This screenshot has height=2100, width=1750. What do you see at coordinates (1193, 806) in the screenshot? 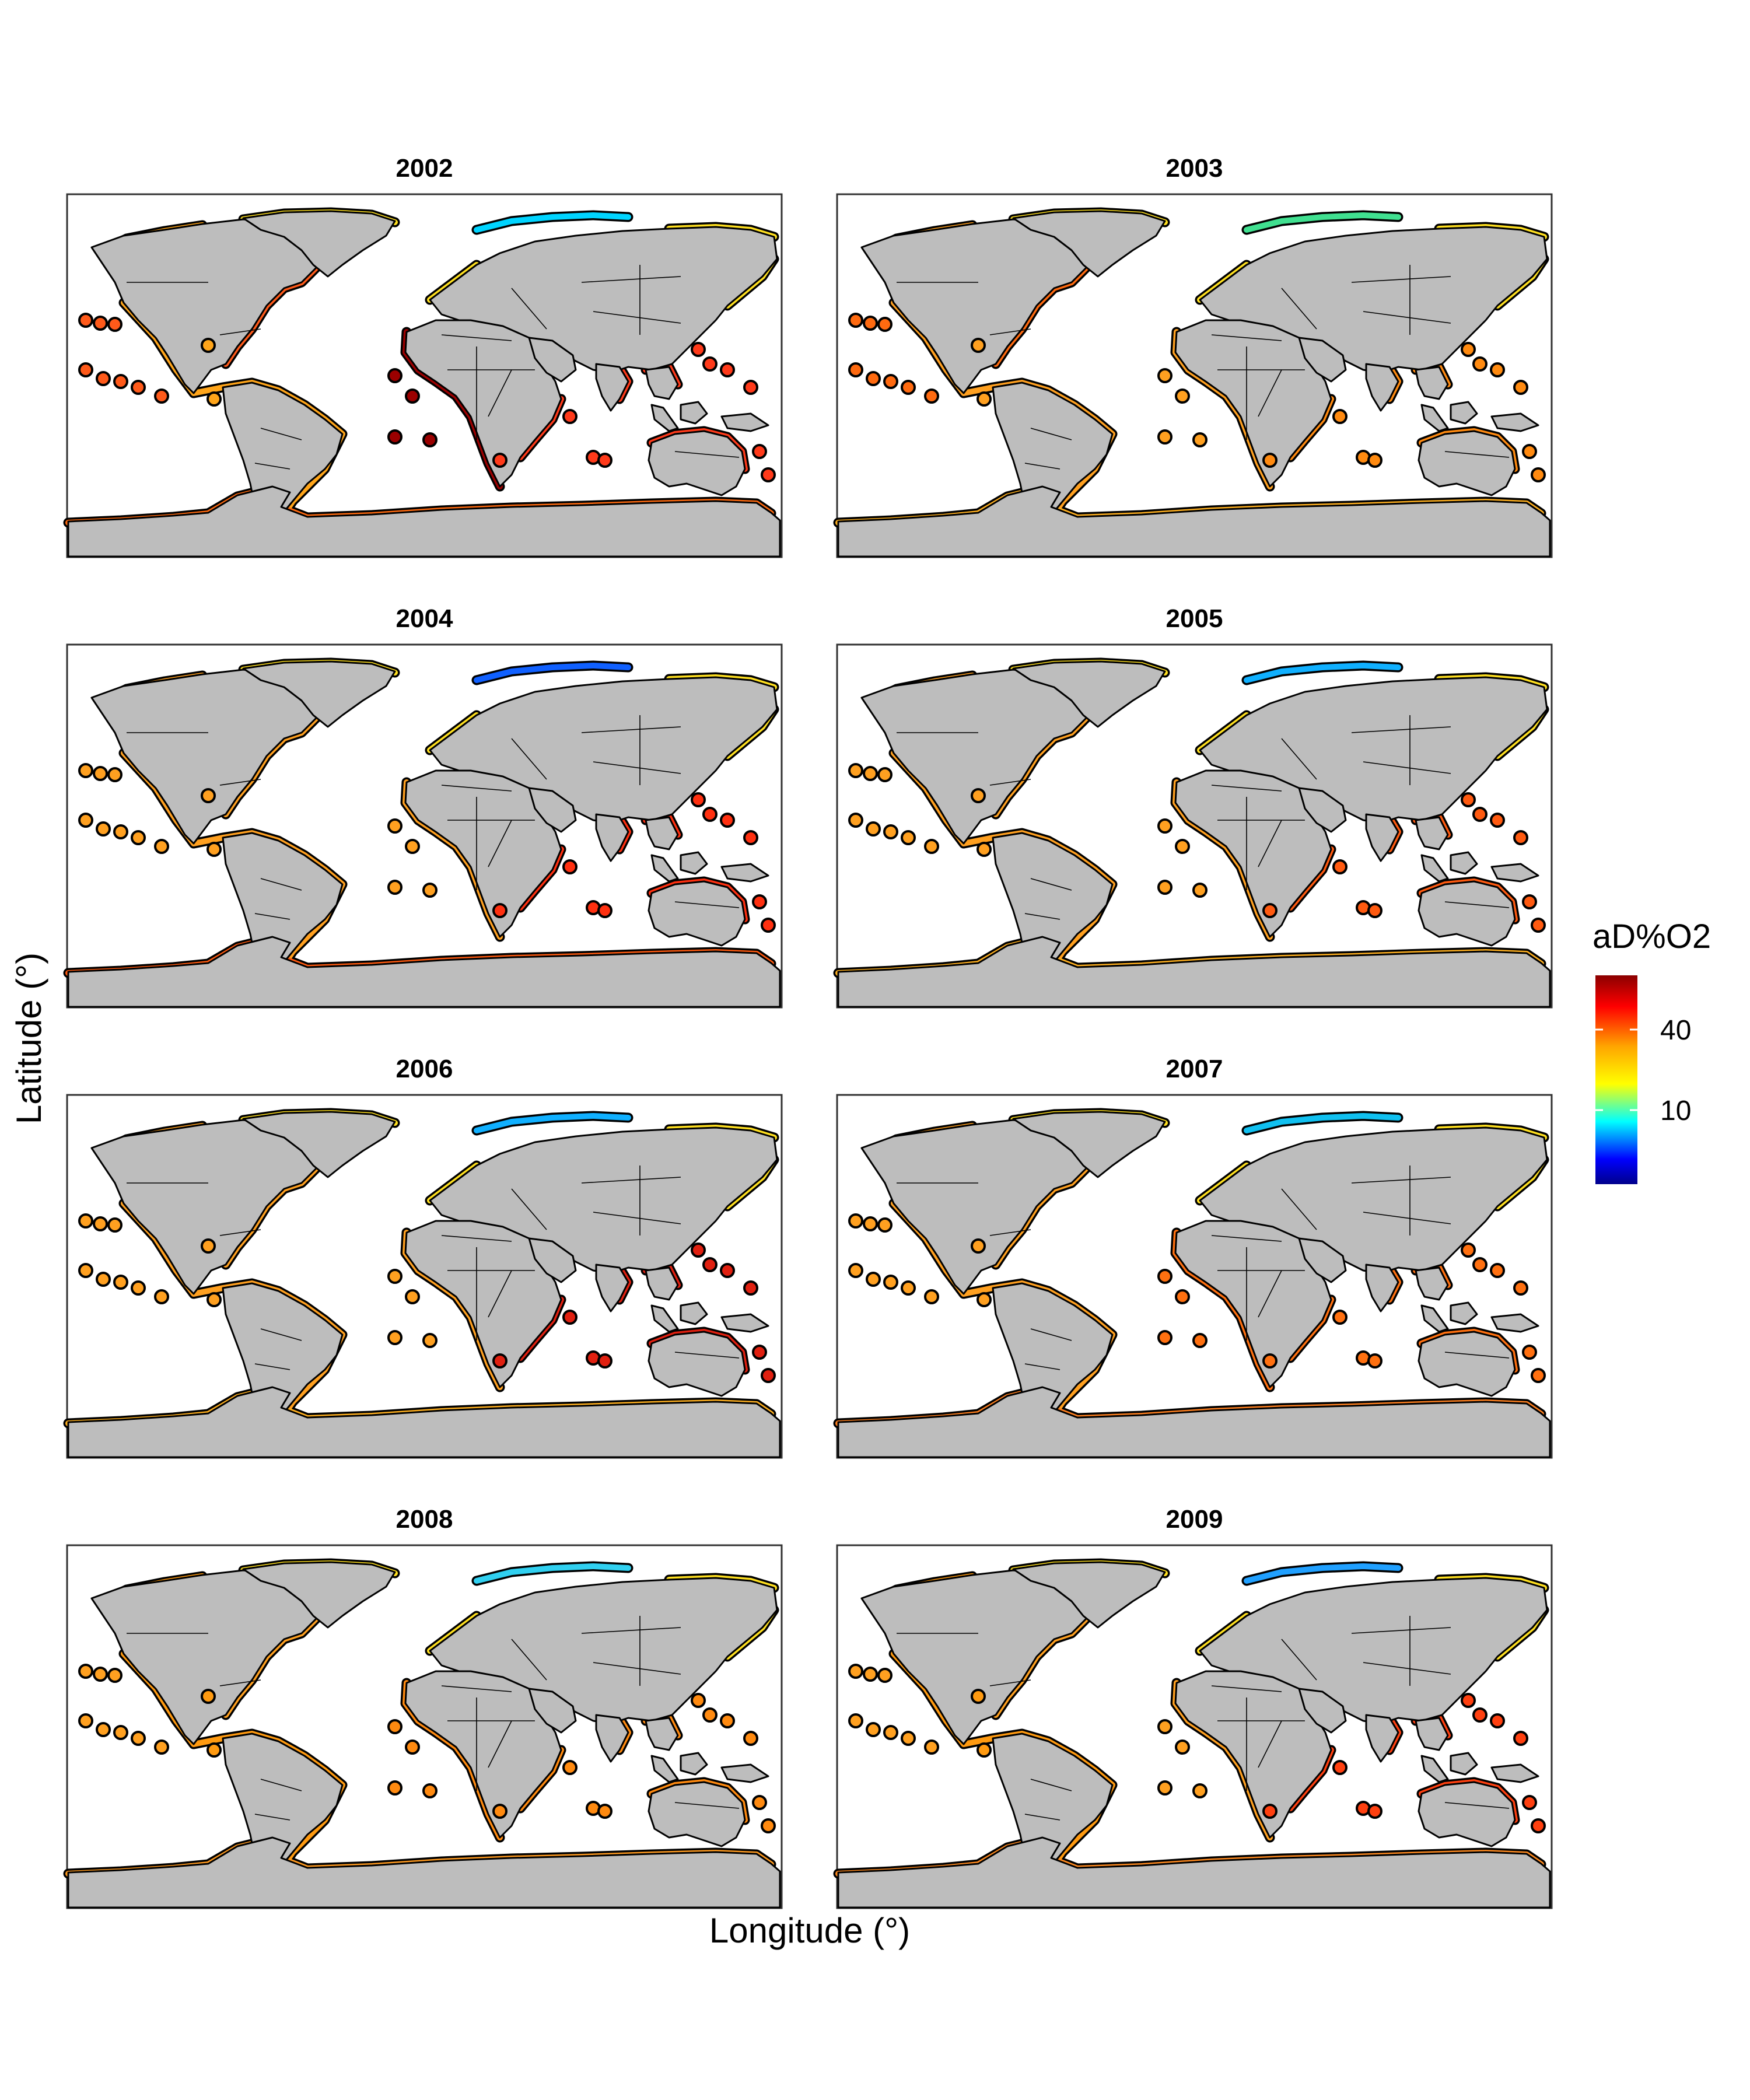
I see `map-panel-2005: 2005` at bounding box center [1193, 806].